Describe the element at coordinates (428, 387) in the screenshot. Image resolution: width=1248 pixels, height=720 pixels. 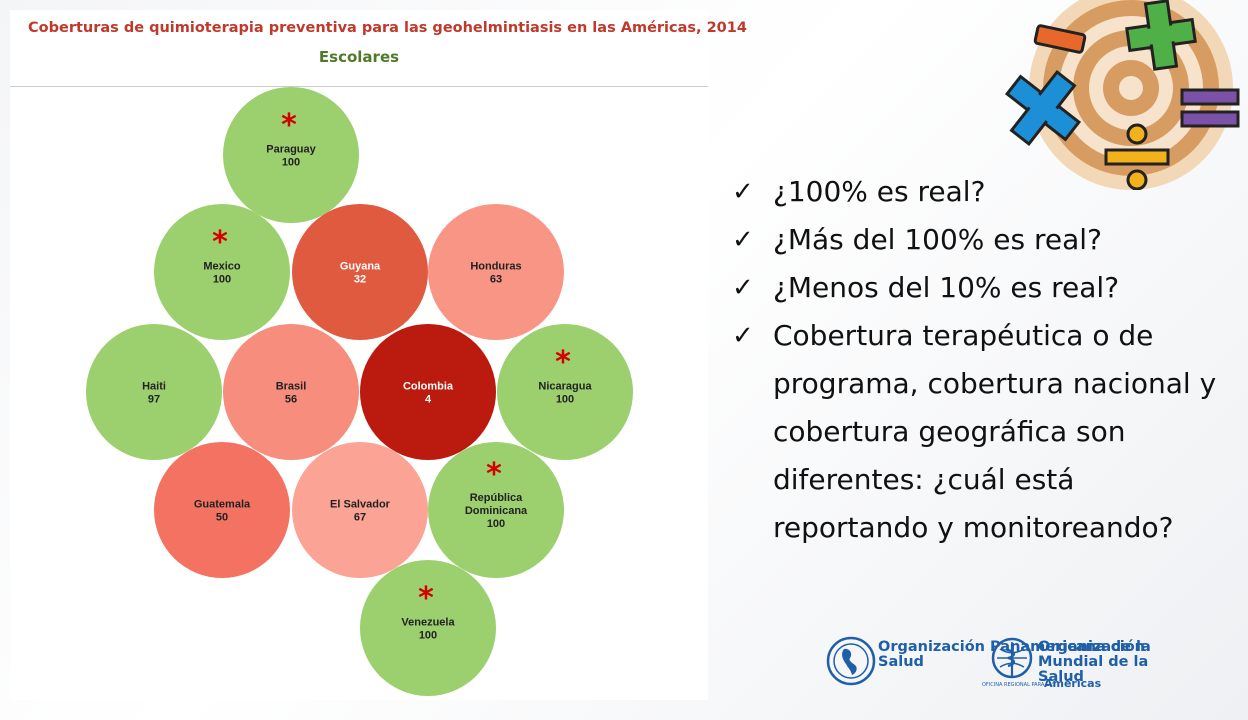
I see `bubble-label: Colombia` at that location.